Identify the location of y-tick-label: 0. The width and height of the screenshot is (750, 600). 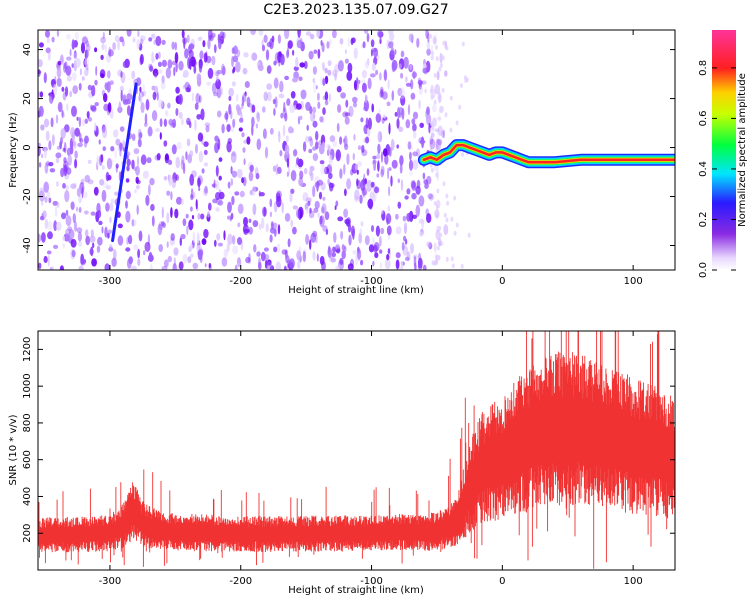
(27, 147).